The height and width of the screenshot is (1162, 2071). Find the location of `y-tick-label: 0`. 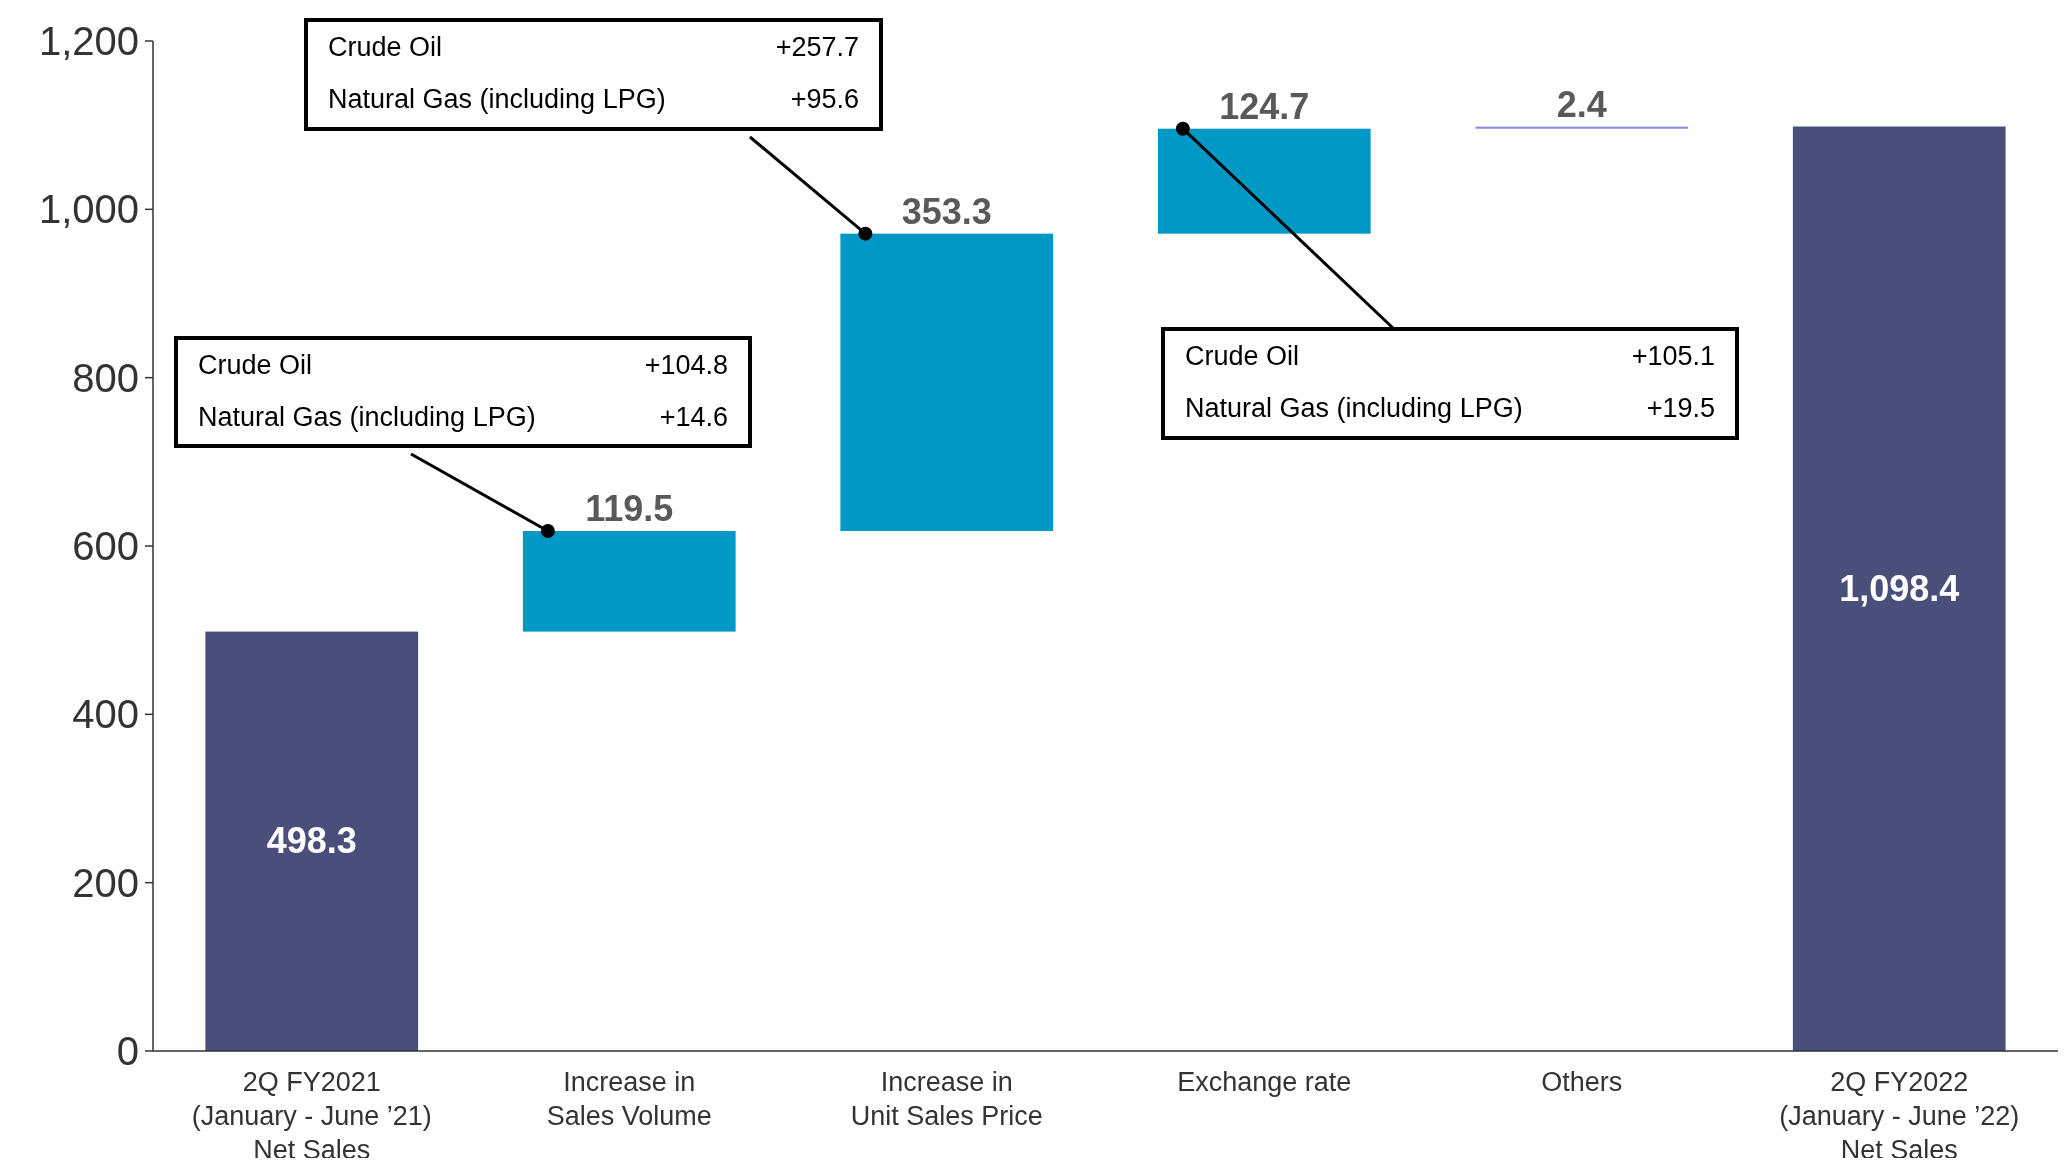

y-tick-label: 0 is located at coordinates (127, 1051).